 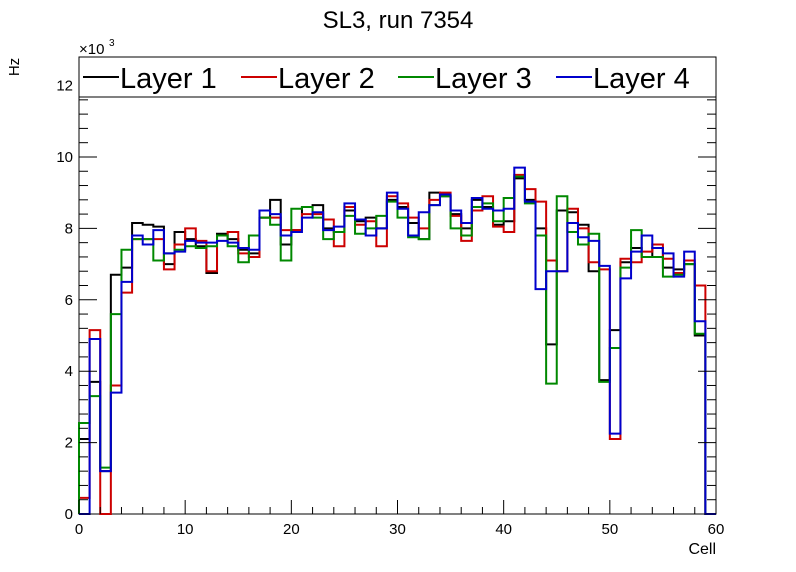 I want to click on x-tick-label: 20, so click(x=291, y=529).